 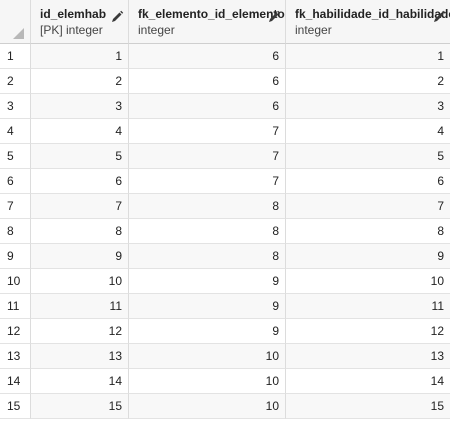 I want to click on cell-fk-habilidade: 7, so click(x=368, y=206).